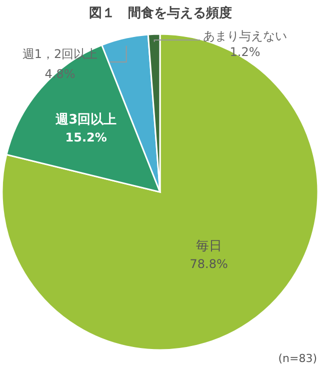  What do you see at coordinates (209, 246) in the screenshot?
I see `slice-label: 毎日` at bounding box center [209, 246].